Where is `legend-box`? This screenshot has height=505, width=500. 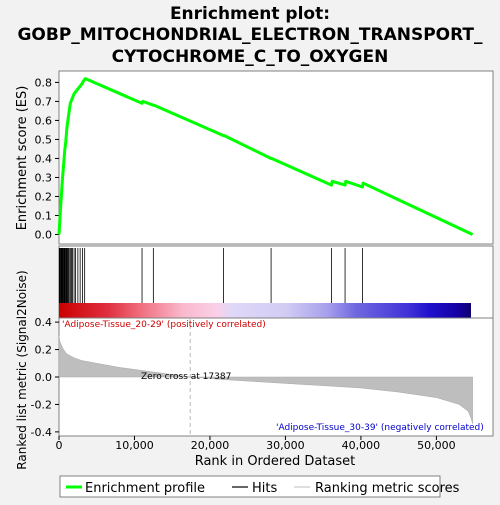 legend-box is located at coordinates (250, 486).